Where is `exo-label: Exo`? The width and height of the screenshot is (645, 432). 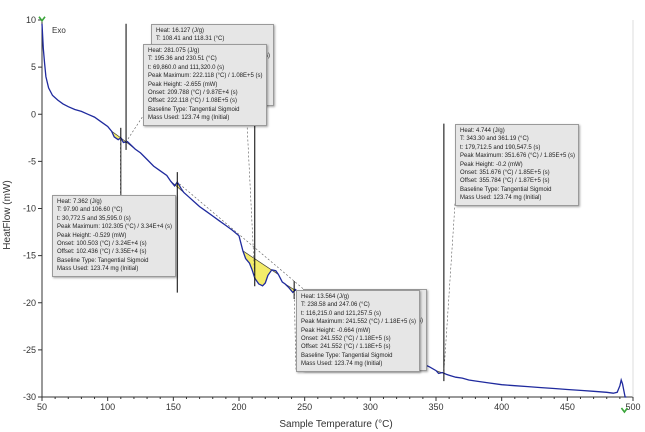 exo-label: Exo is located at coordinates (59, 30).